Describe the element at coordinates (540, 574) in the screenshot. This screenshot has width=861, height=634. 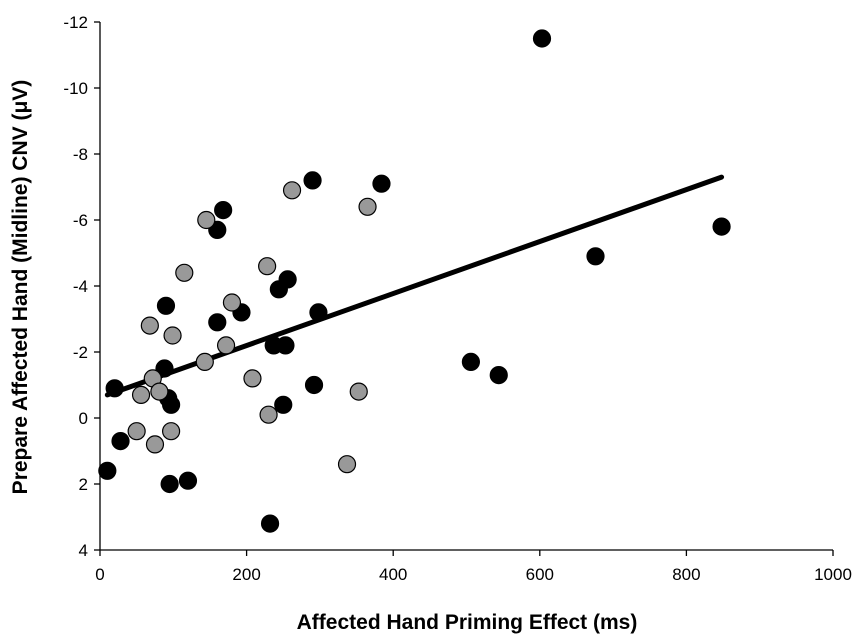
I see `x-tick-label: 600` at that location.